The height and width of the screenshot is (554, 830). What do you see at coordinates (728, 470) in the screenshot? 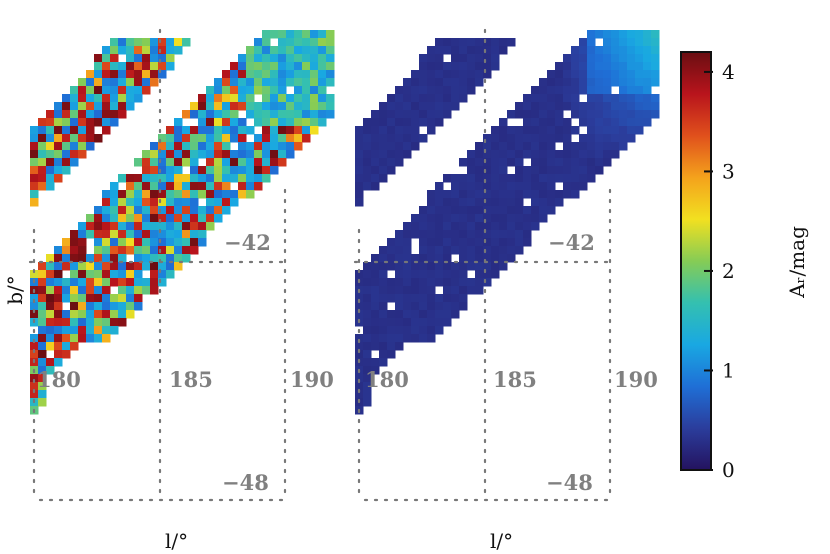
I see `colorbar-tick-label-0: 0` at bounding box center [728, 470].